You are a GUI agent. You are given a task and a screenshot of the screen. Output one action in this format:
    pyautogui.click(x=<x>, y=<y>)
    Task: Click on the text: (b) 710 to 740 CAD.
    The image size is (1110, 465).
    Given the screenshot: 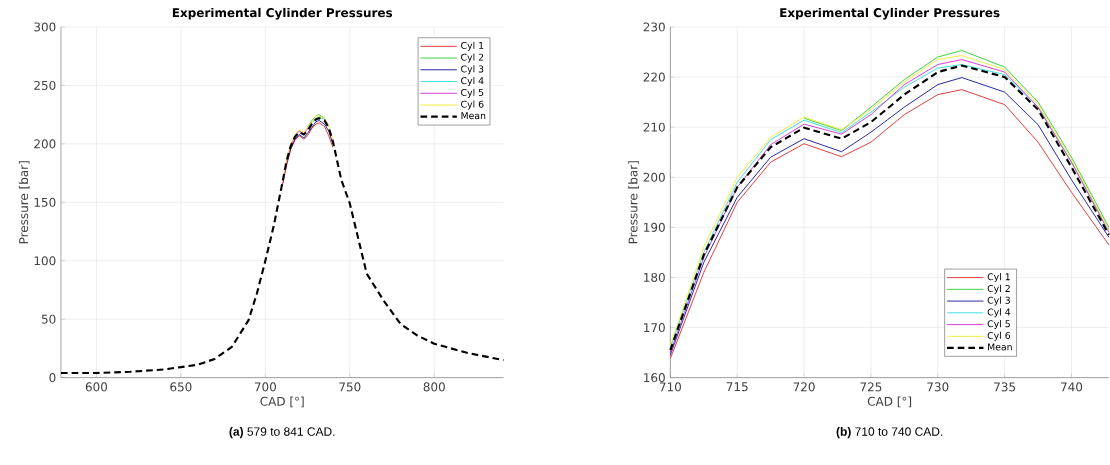 What is the action you would take?
    pyautogui.click(x=889, y=433)
    